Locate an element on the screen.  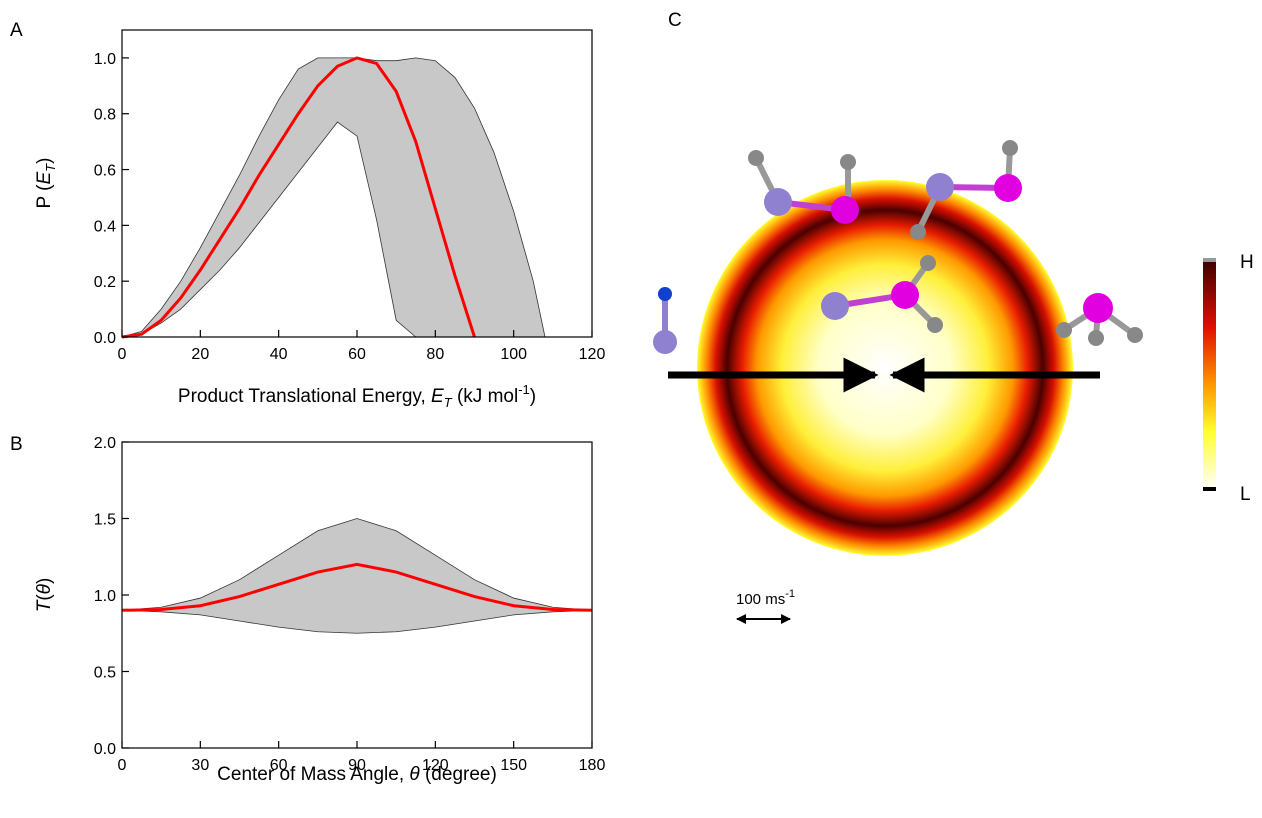
x-tick-label: 90 is located at coordinates (357, 765).